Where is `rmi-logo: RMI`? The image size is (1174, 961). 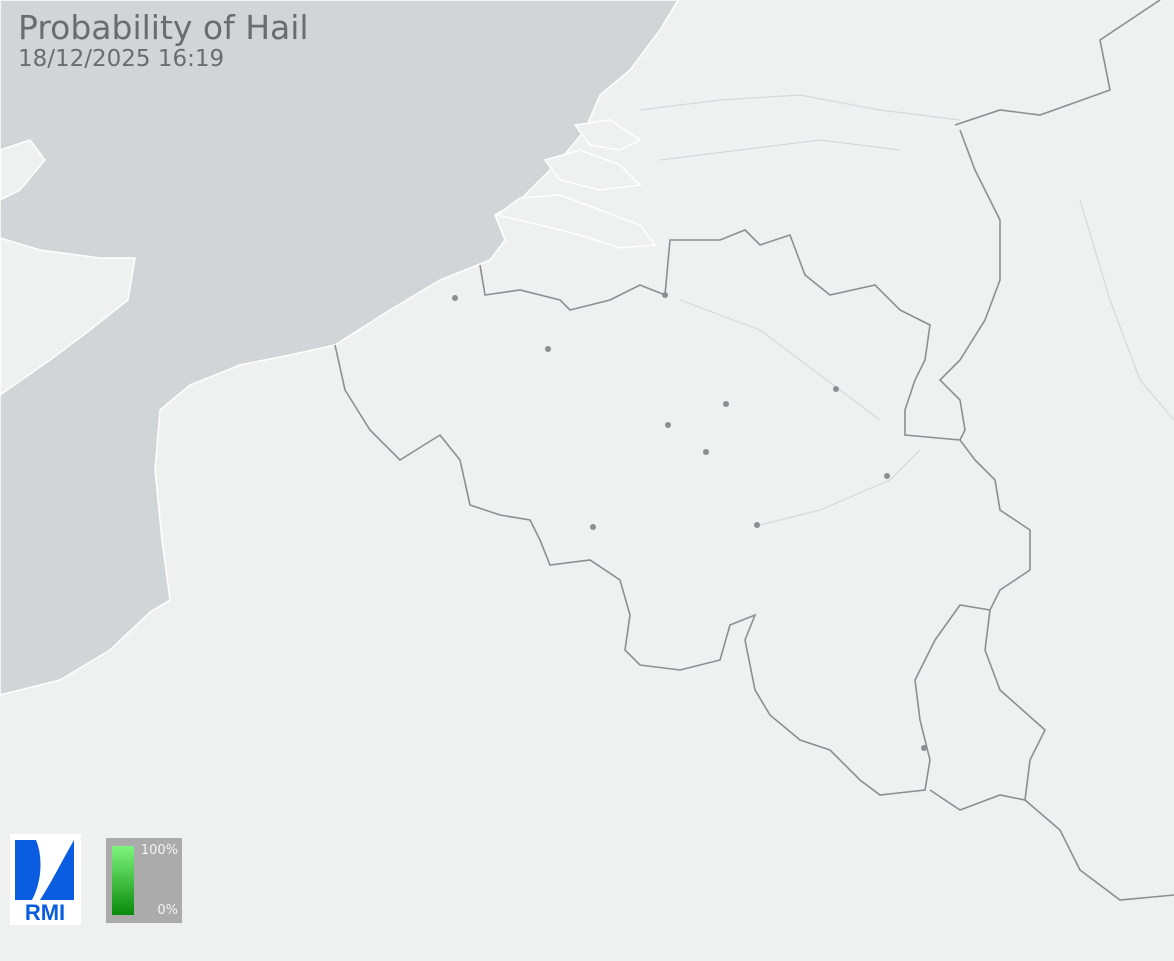 rmi-logo: RMI is located at coordinates (45, 879).